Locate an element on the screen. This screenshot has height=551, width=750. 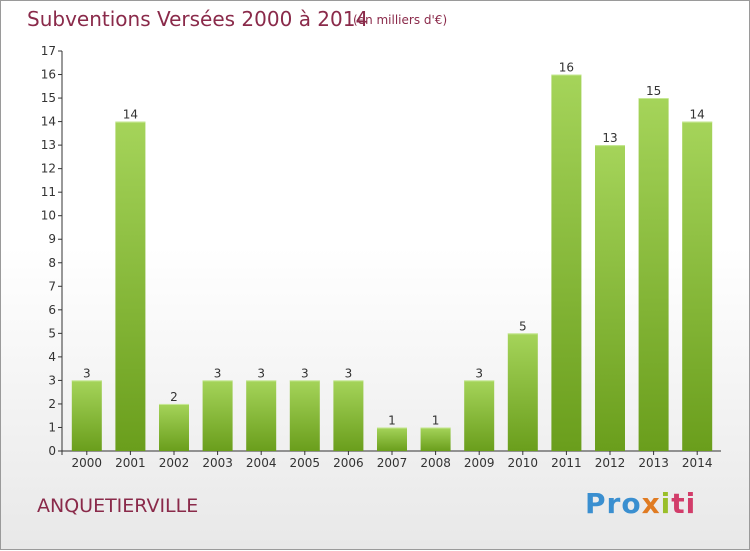
x-tick-label: 2003 is located at coordinates (217, 463).